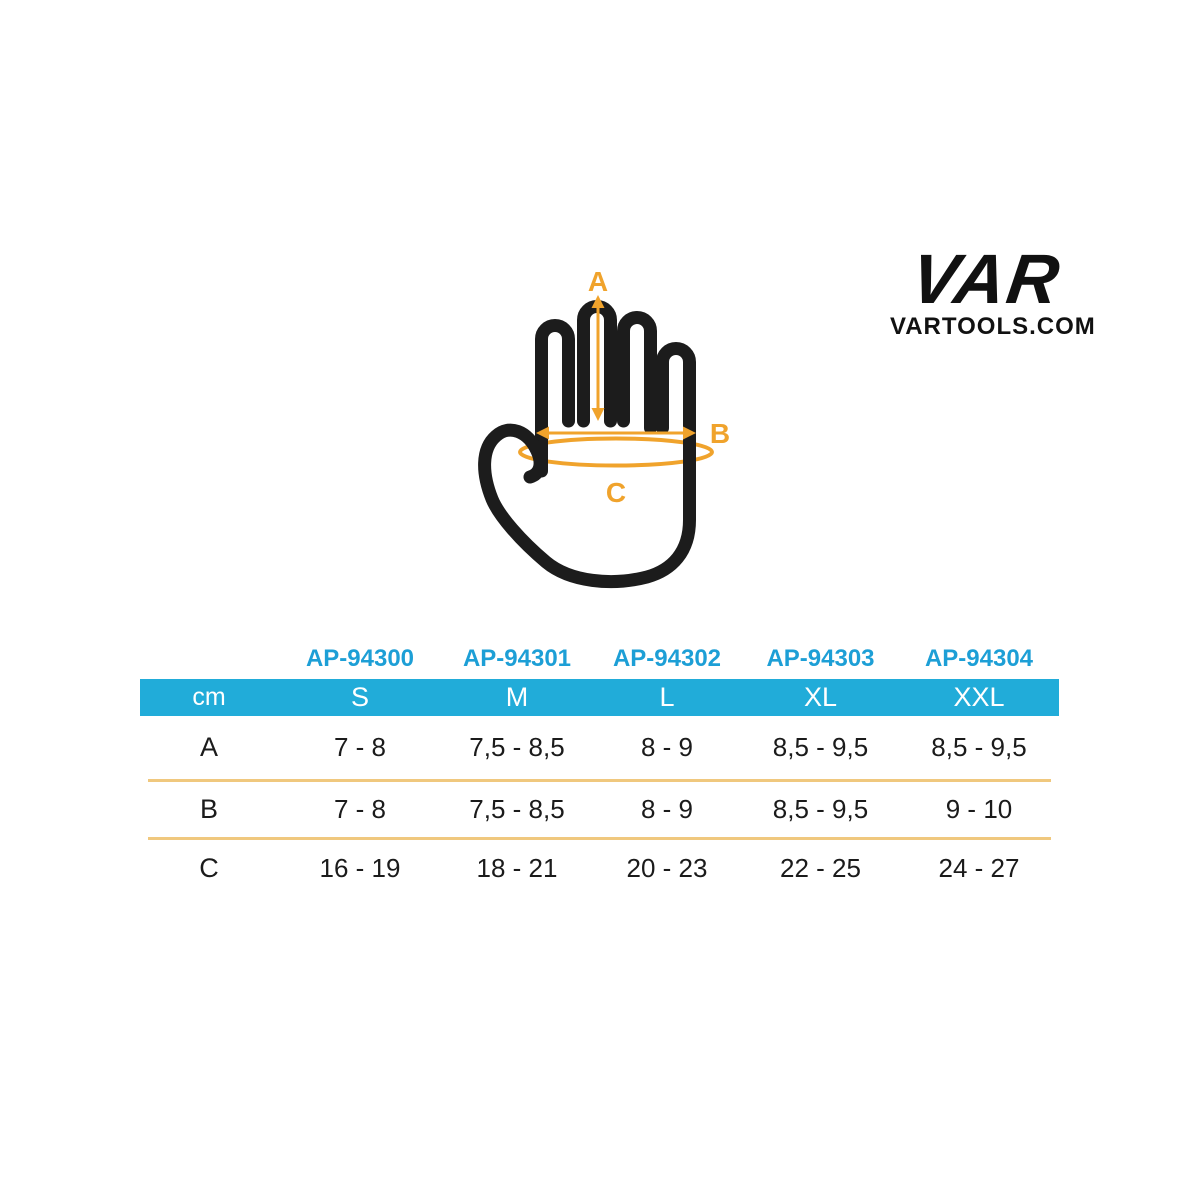 The height and width of the screenshot is (1200, 1200). I want to click on label-b: B, so click(720, 433).